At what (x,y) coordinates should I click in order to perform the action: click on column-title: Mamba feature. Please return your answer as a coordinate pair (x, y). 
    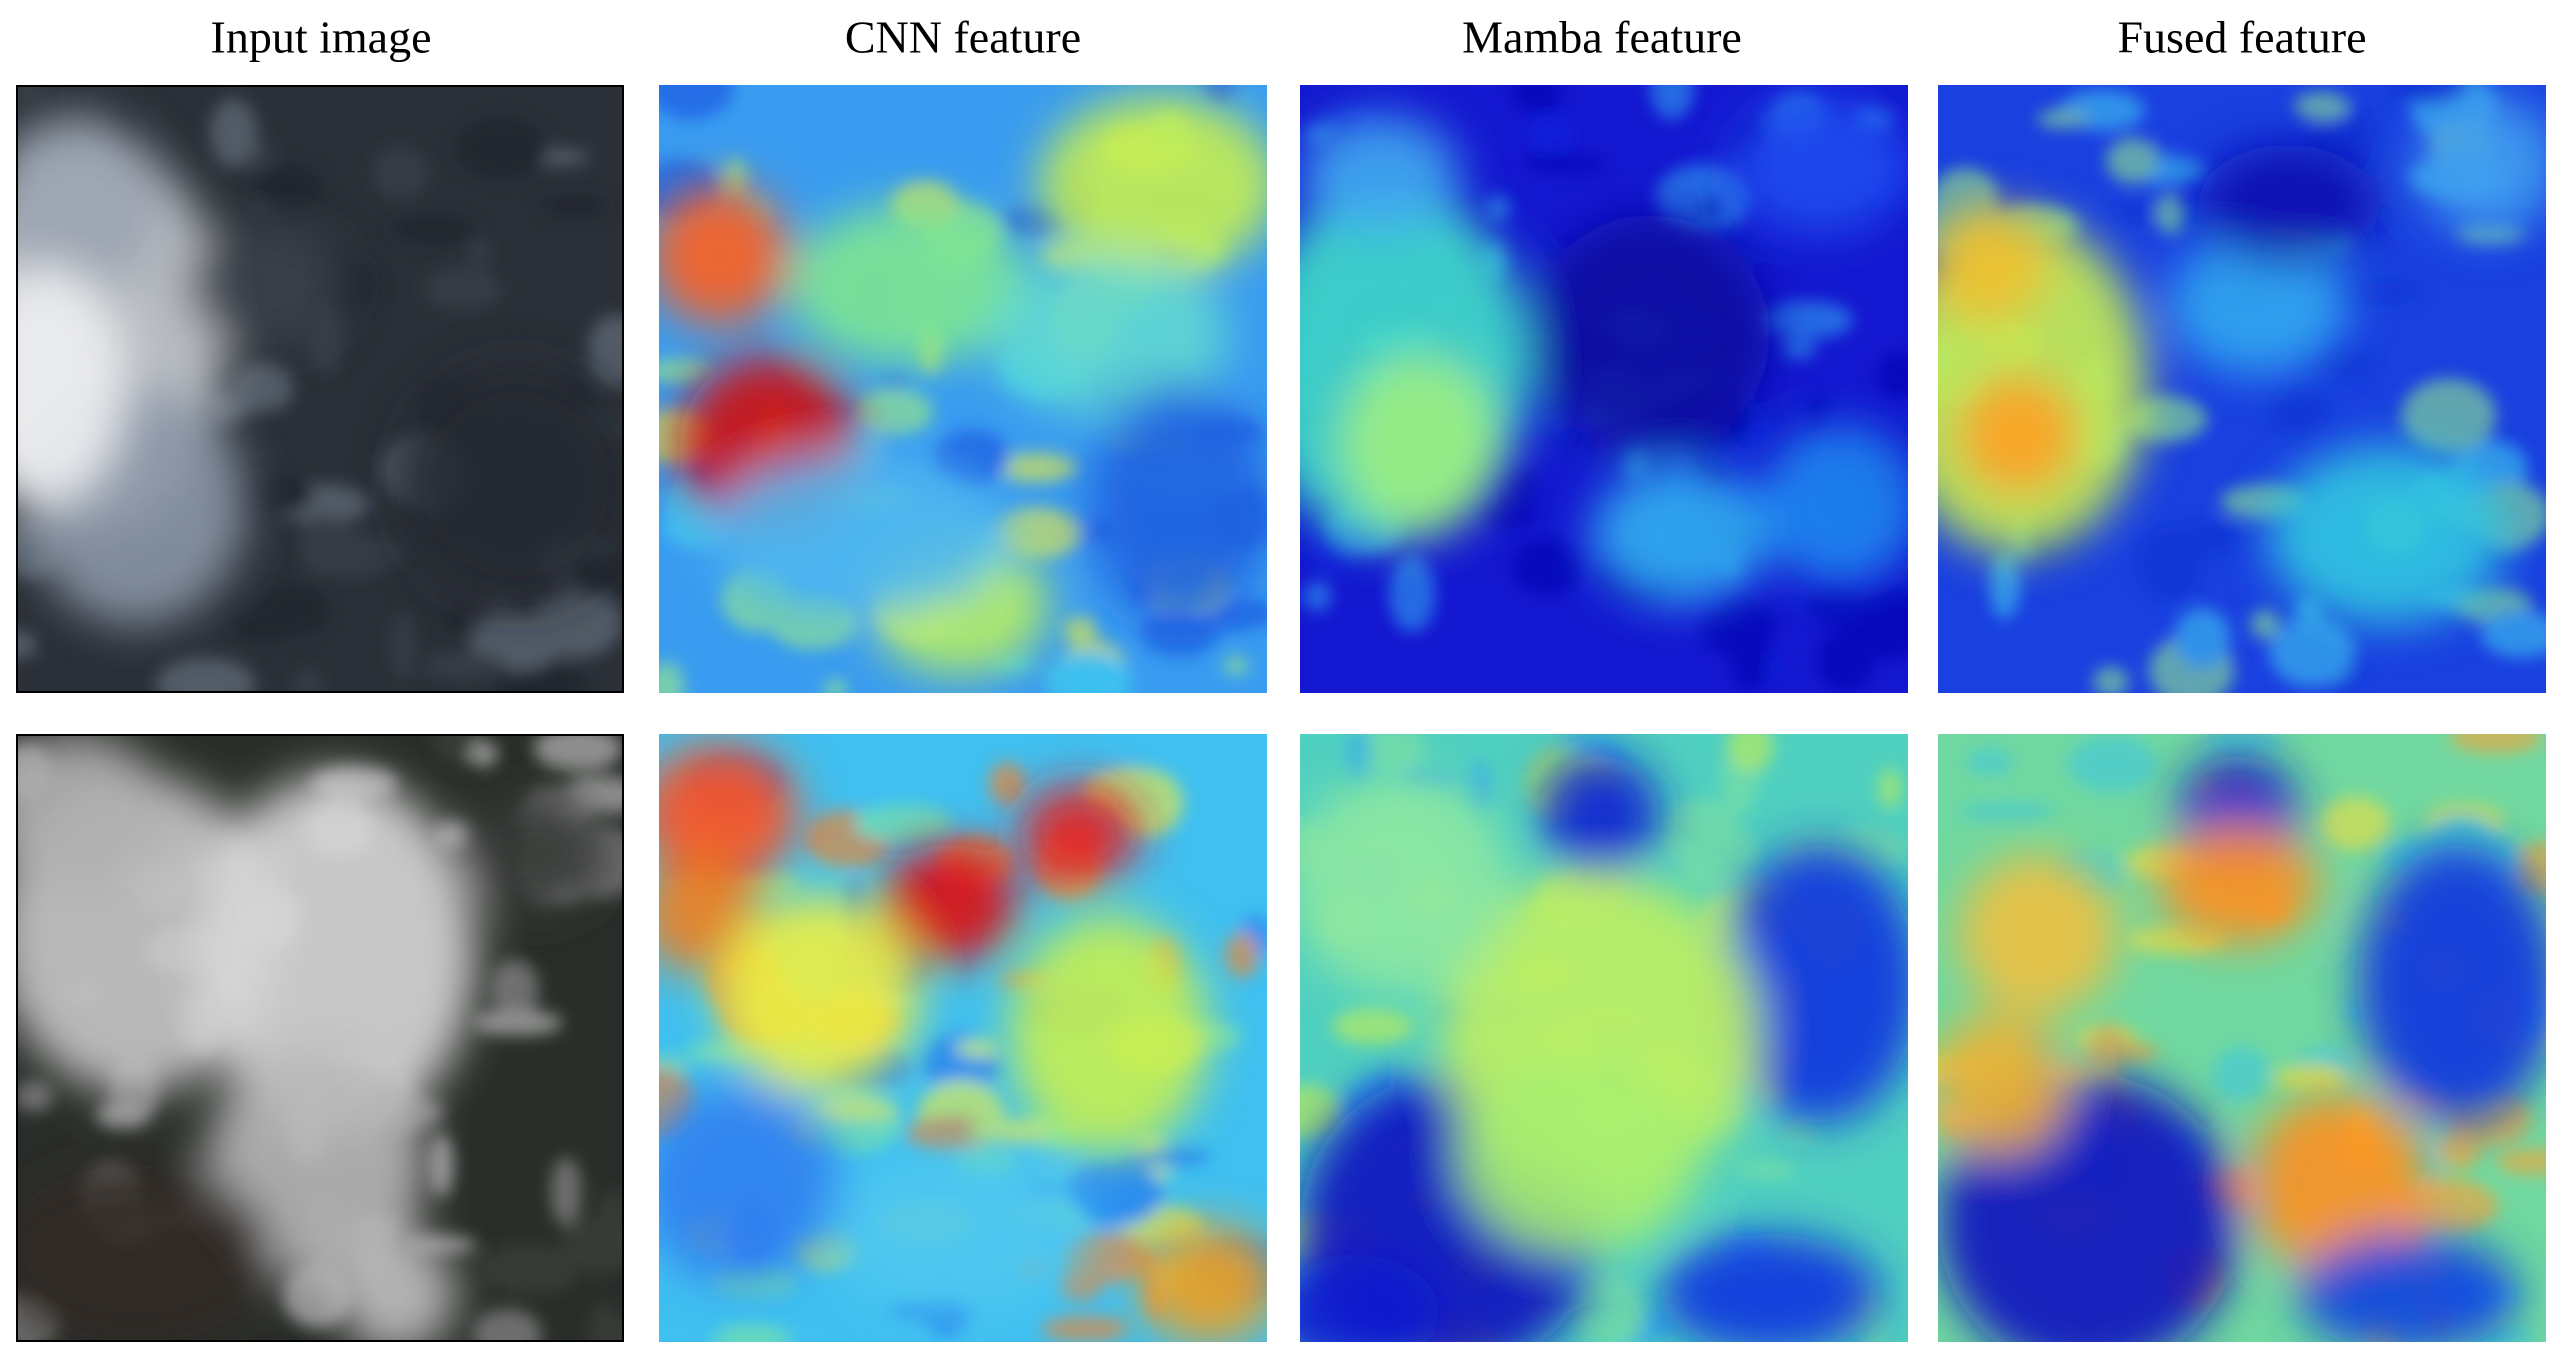
    Looking at the image, I should click on (1602, 37).